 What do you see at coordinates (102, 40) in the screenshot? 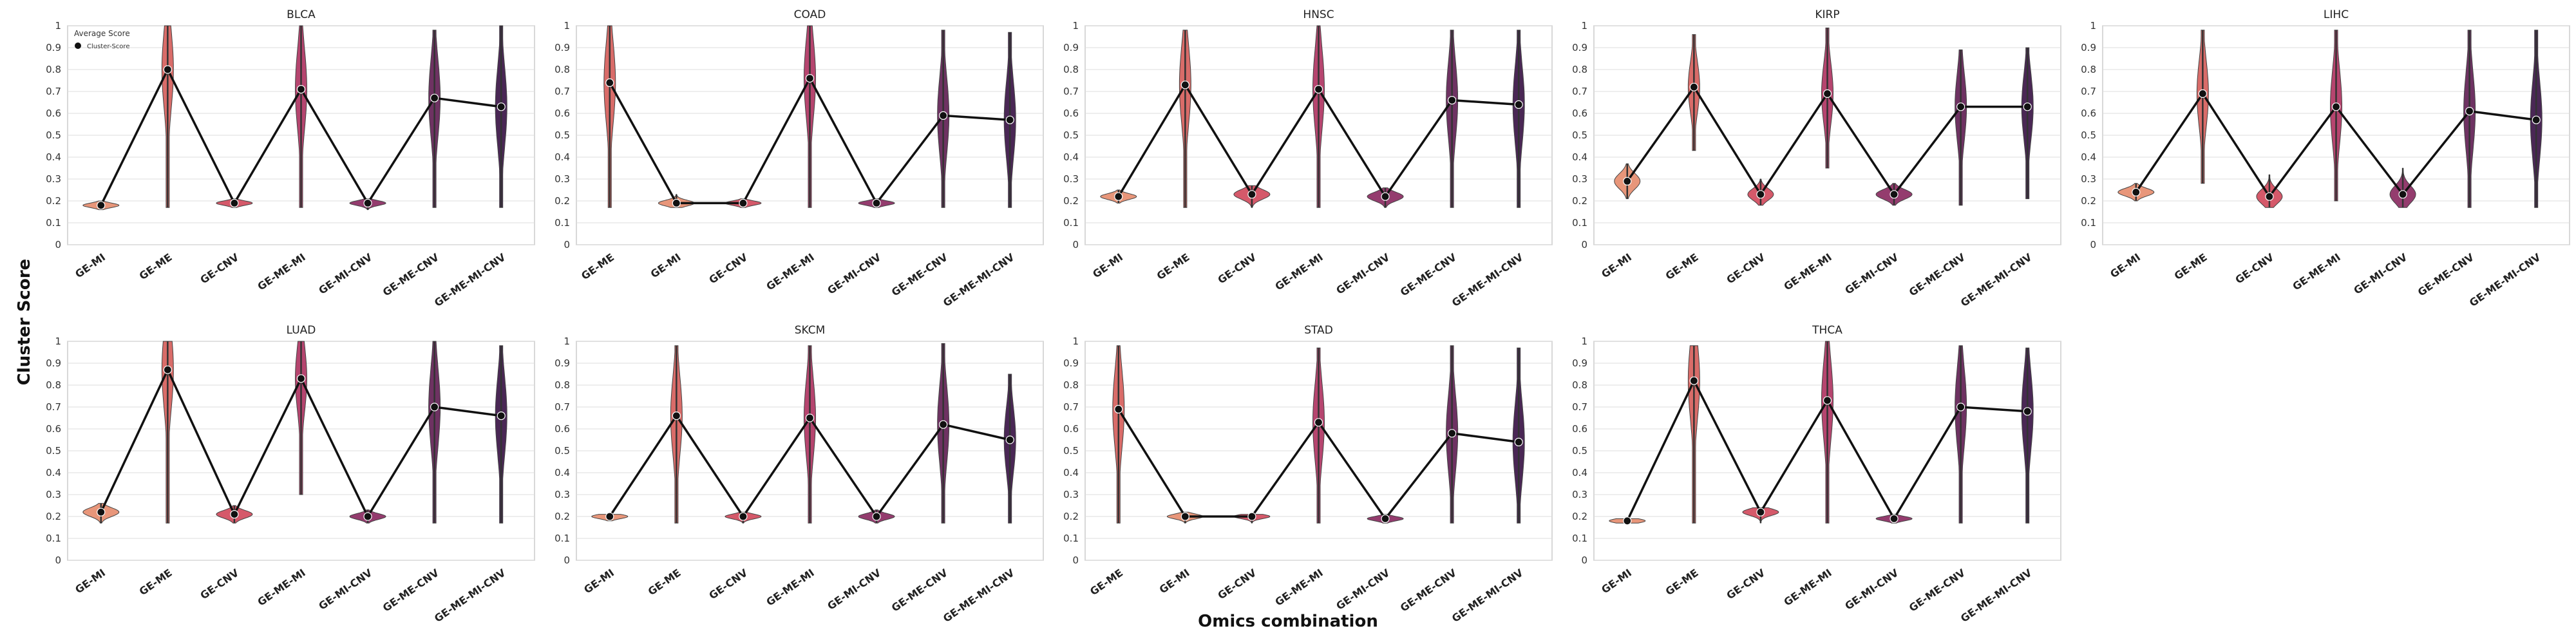
I see `legend: Average Score Cluster-Score` at bounding box center [102, 40].